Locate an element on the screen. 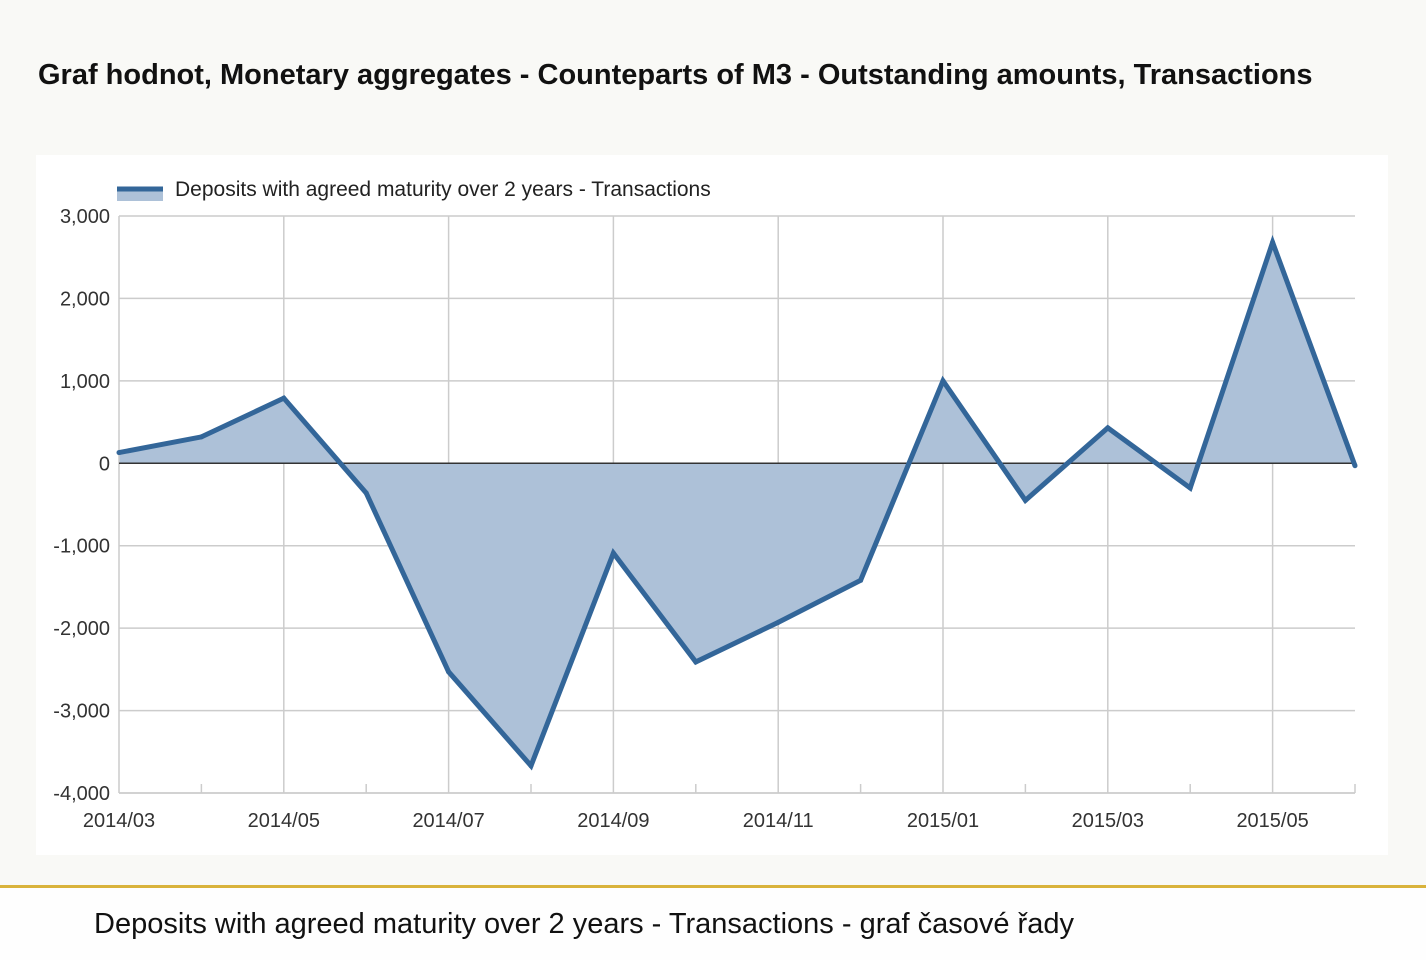 The height and width of the screenshot is (960, 1426). y-tick-label: 3,000 is located at coordinates (85, 217).